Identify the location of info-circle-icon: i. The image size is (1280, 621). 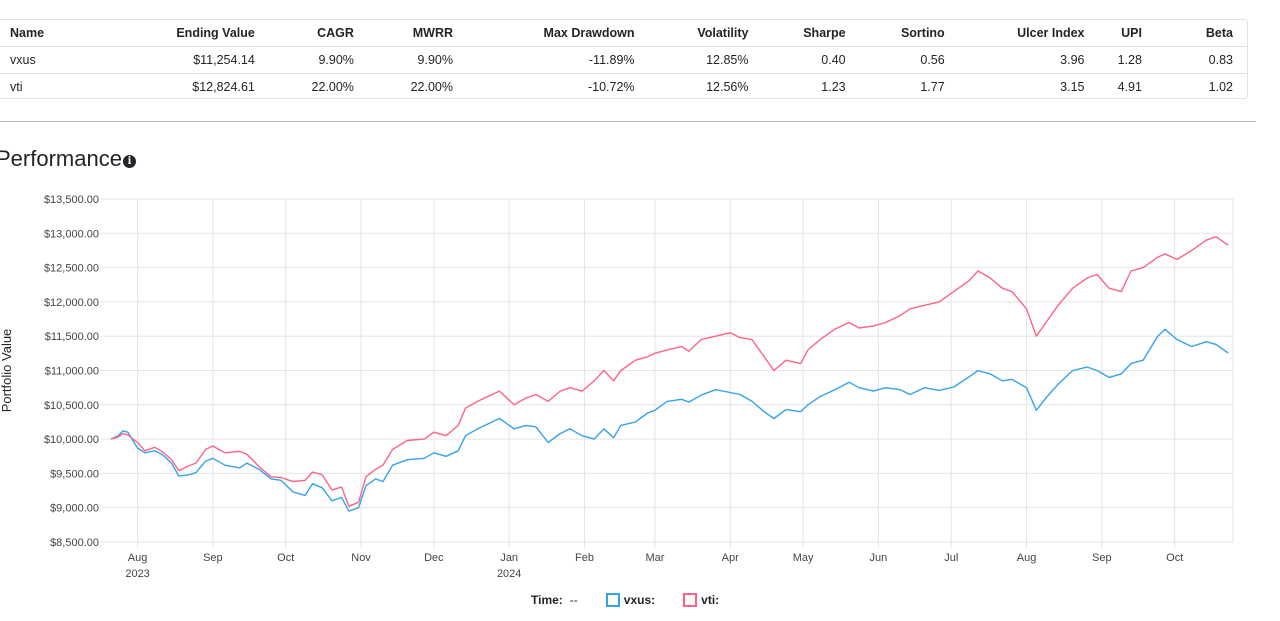
(129, 161).